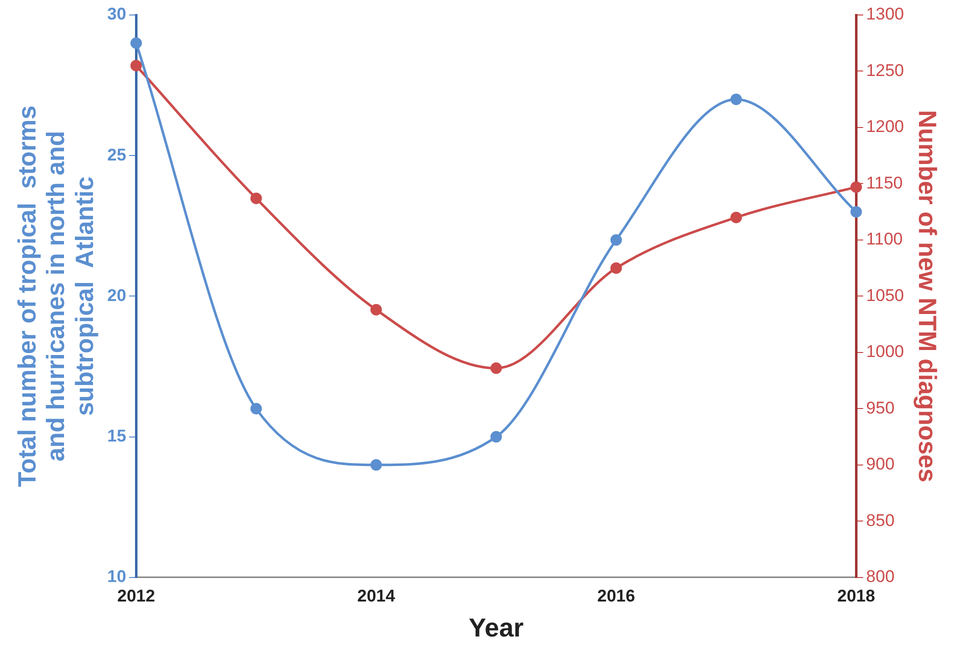  What do you see at coordinates (885, 14) in the screenshot?
I see `y2-tick-label: 1300` at bounding box center [885, 14].